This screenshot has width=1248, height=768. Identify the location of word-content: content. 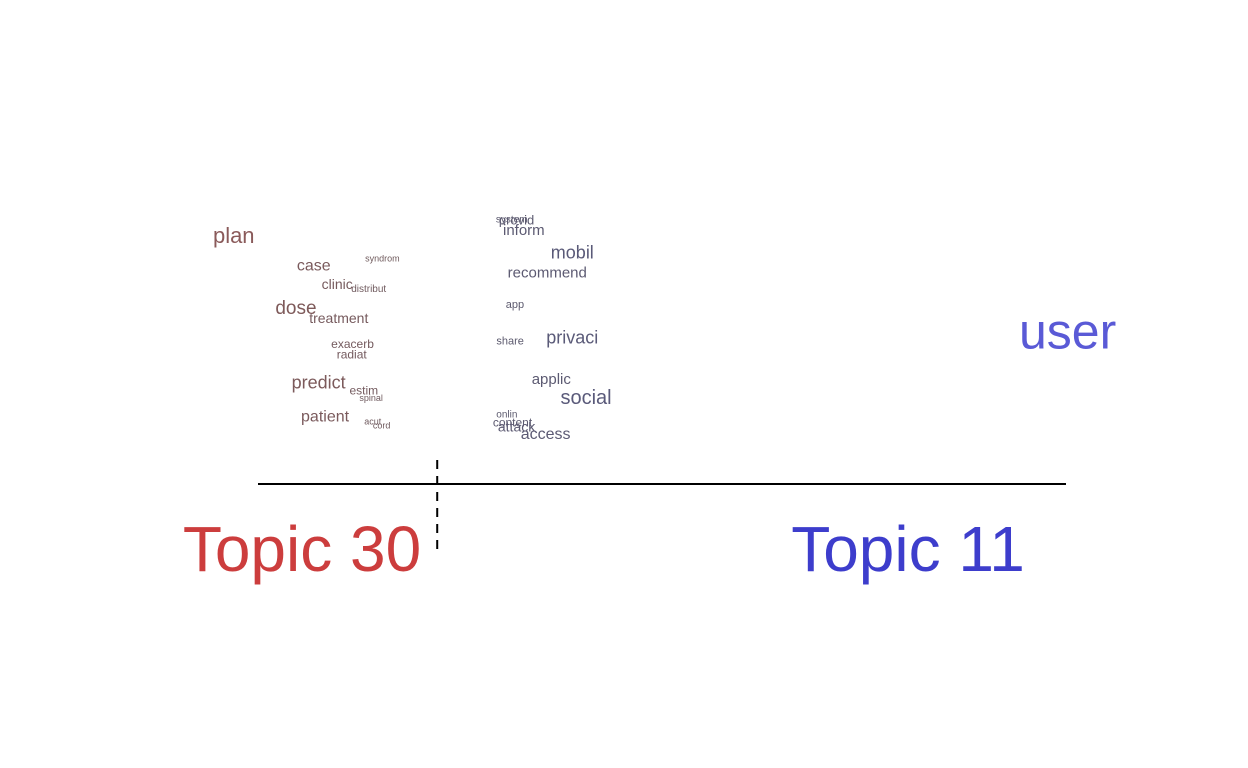
(513, 423).